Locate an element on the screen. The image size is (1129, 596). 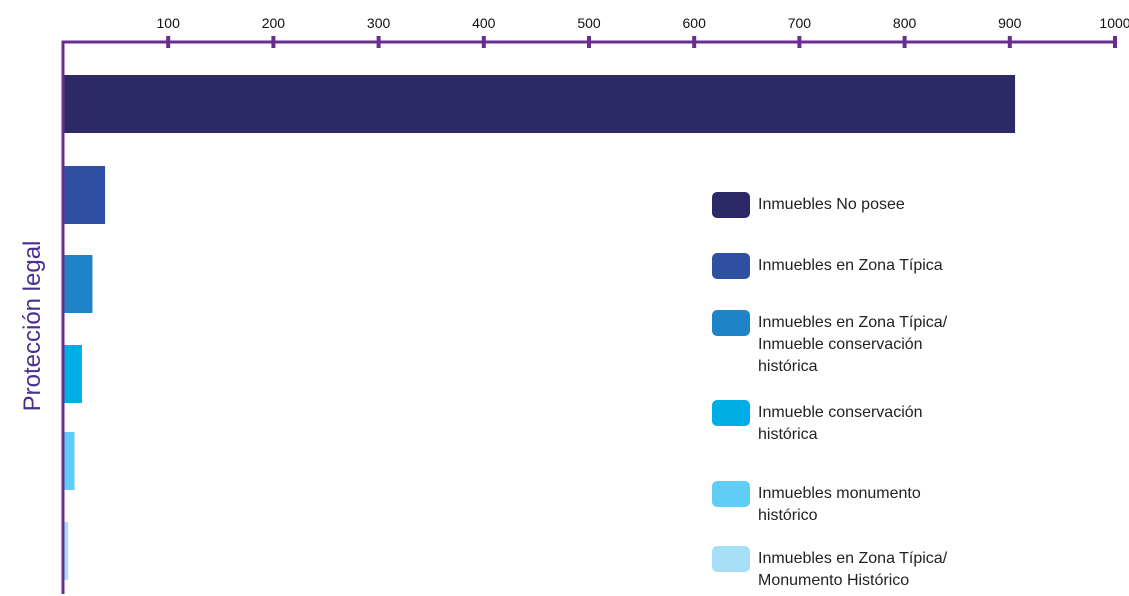
x-tick-label: 600 is located at coordinates (695, 23).